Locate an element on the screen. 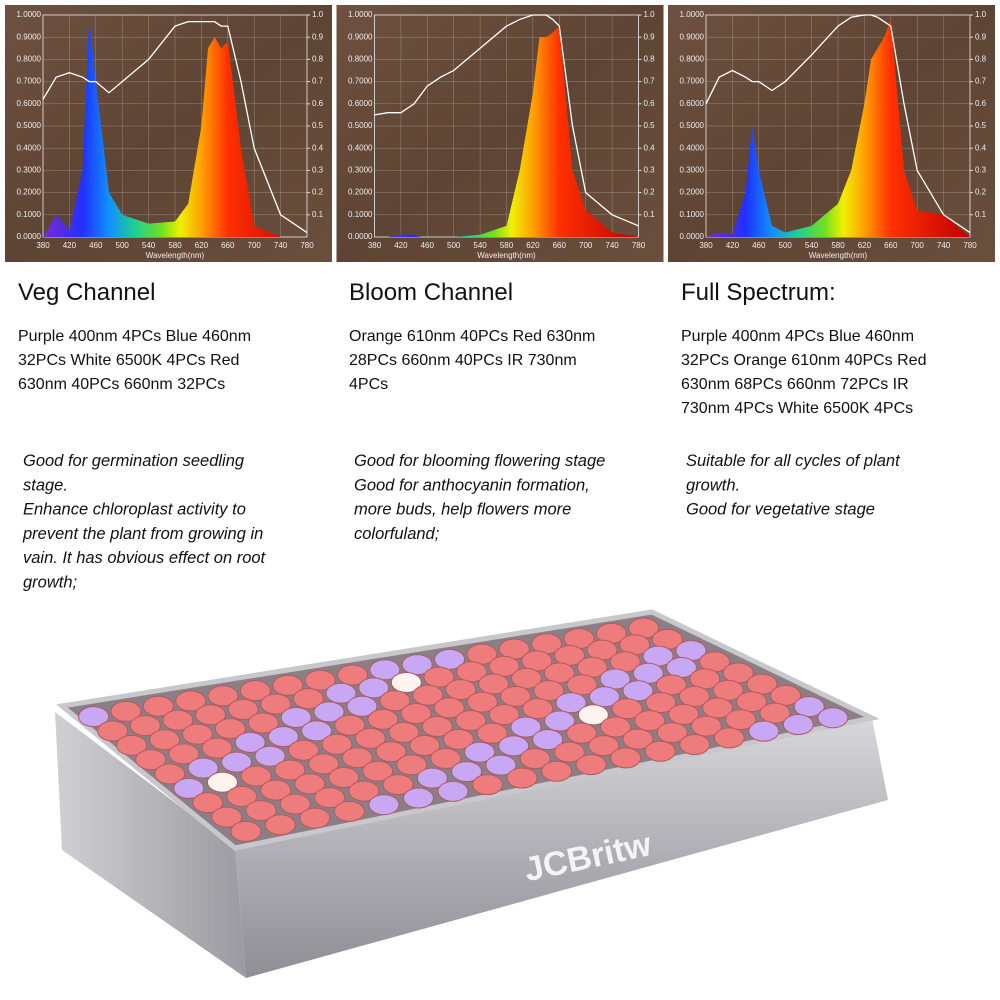 The height and width of the screenshot is (1000, 1000). note-line: Good for germination seedling is located at coordinates (134, 461).